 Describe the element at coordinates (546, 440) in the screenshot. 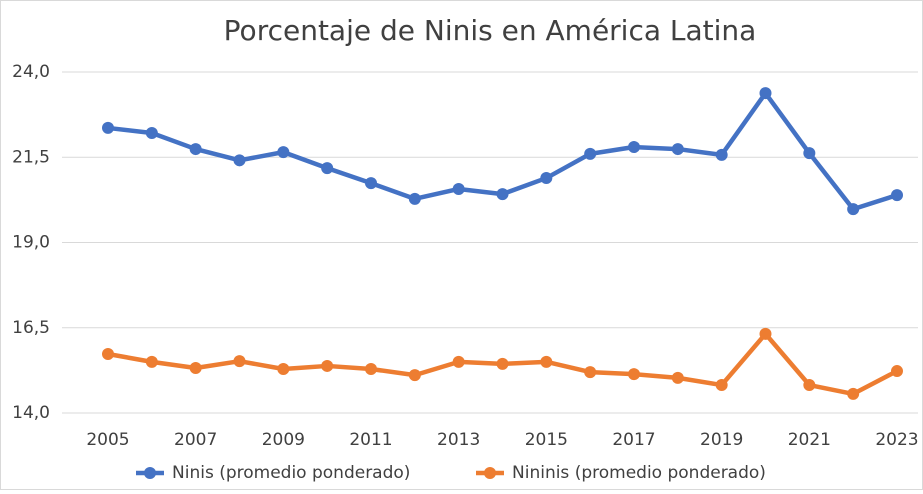

I see `x-tick-label: 2015` at that location.